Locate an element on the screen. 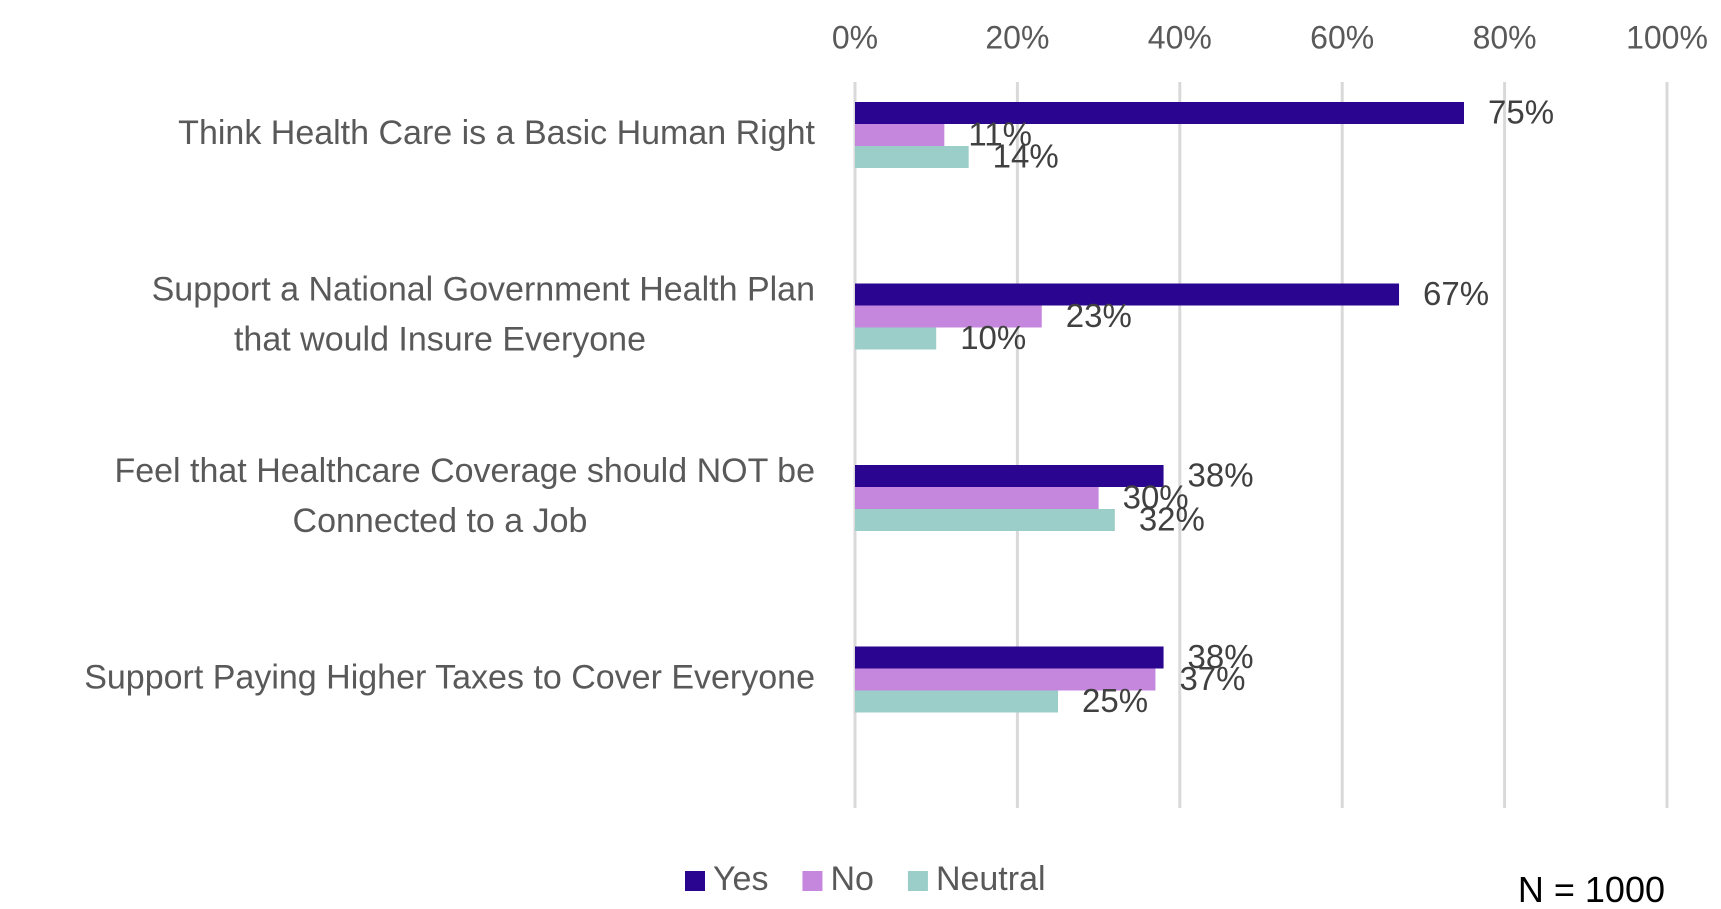 Image resolution: width=1721 pixels, height=909 pixels. x-axis-ticks: 0% 20% 40% 60% 80% 100% is located at coordinates (1270, 37).